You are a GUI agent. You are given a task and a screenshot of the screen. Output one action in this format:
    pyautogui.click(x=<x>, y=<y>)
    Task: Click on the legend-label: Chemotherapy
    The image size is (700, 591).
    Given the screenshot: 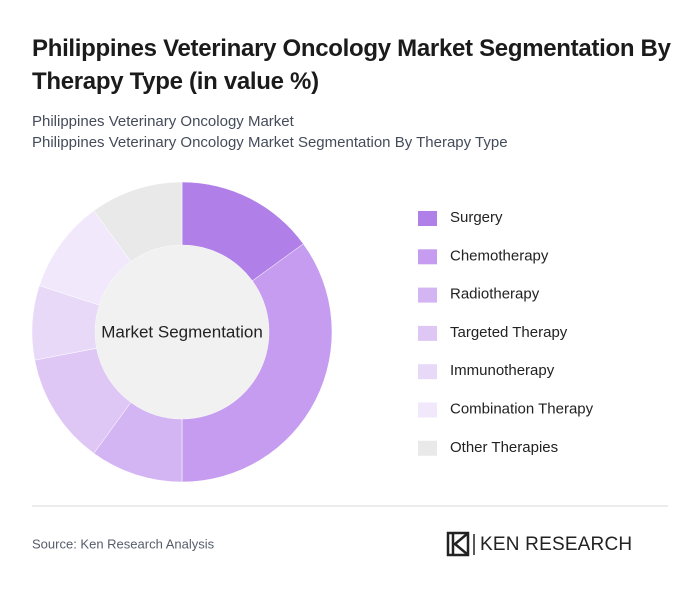 What is the action you would take?
    pyautogui.click(x=499, y=255)
    